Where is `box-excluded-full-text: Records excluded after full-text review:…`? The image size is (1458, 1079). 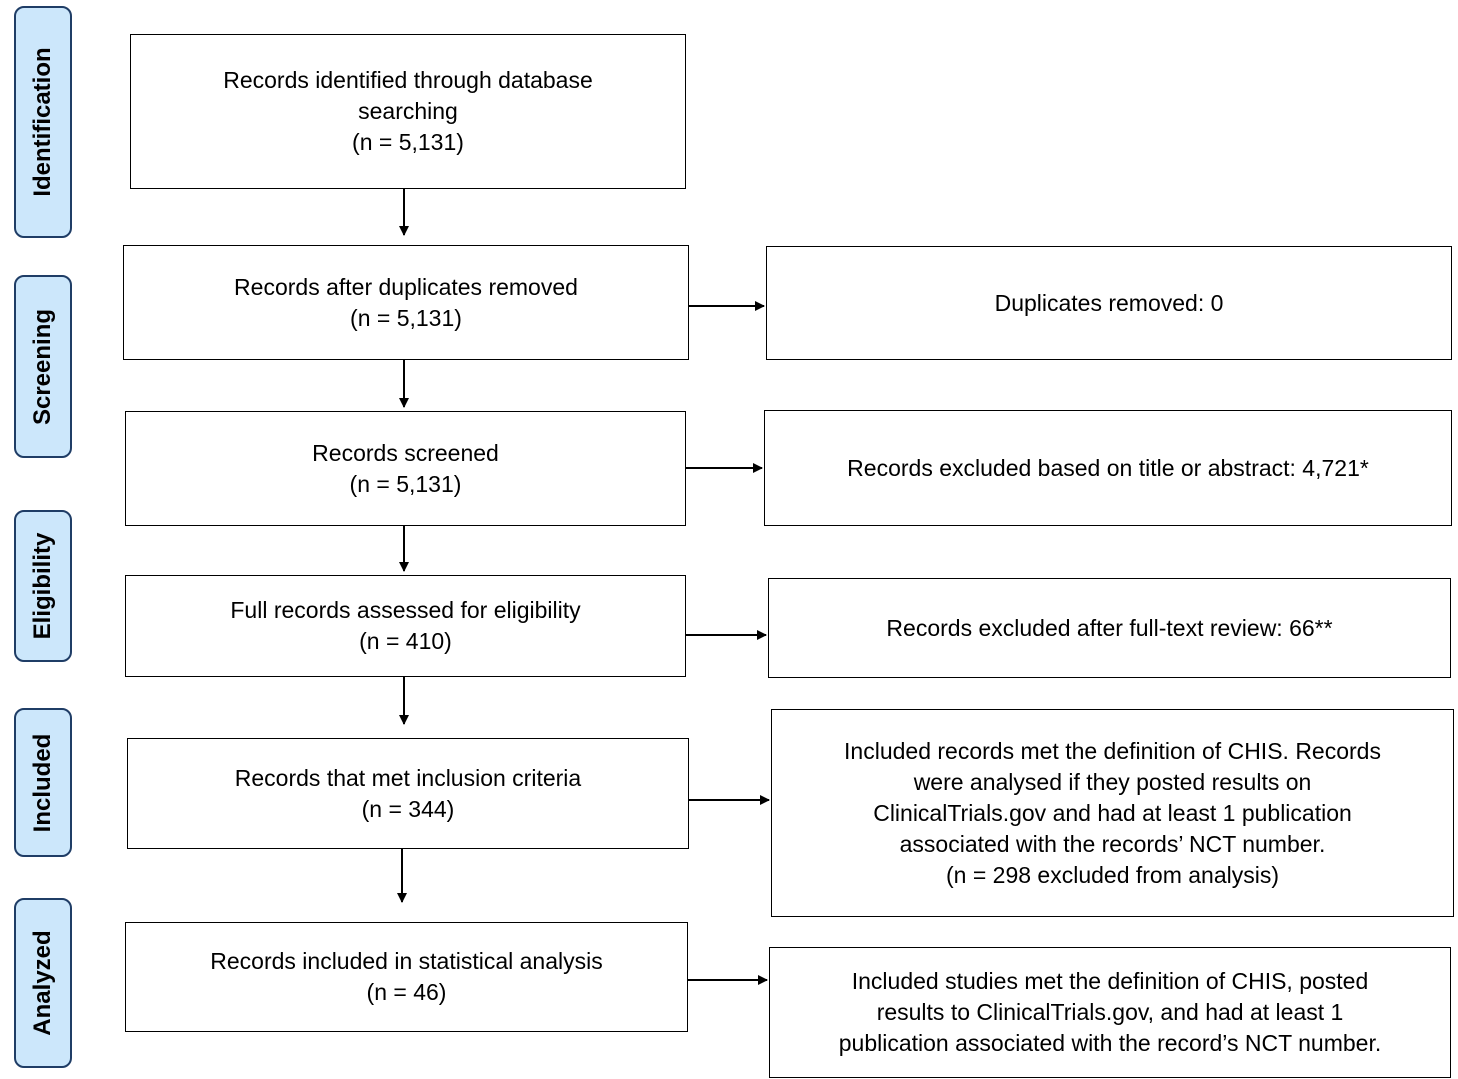 box-excluded-full-text: Records excluded after full-text review:… is located at coordinates (1109, 628).